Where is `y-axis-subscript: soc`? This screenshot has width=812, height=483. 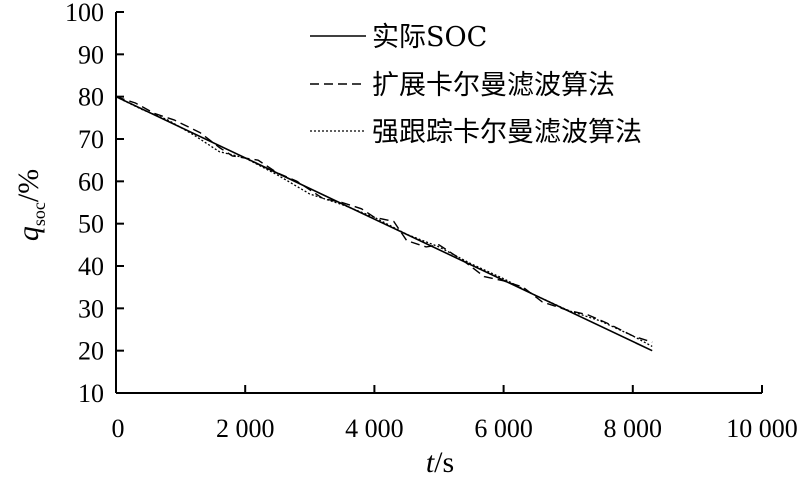
y-axis-subscript: soc is located at coordinates (39, 214).